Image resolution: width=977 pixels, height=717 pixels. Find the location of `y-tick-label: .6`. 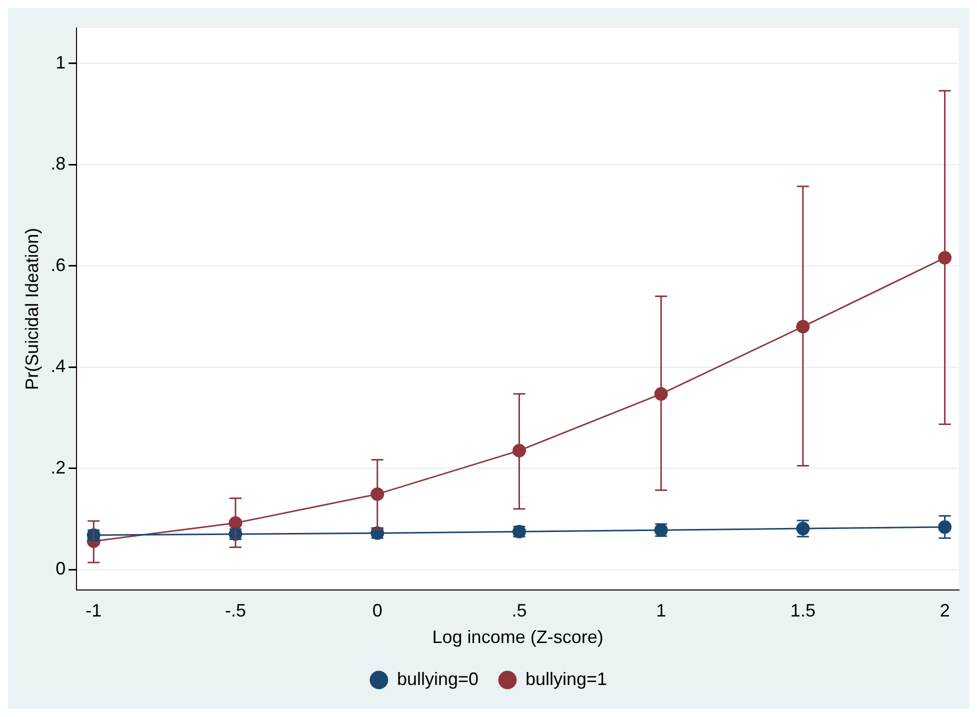

y-tick-label: .6 is located at coordinates (58, 264).